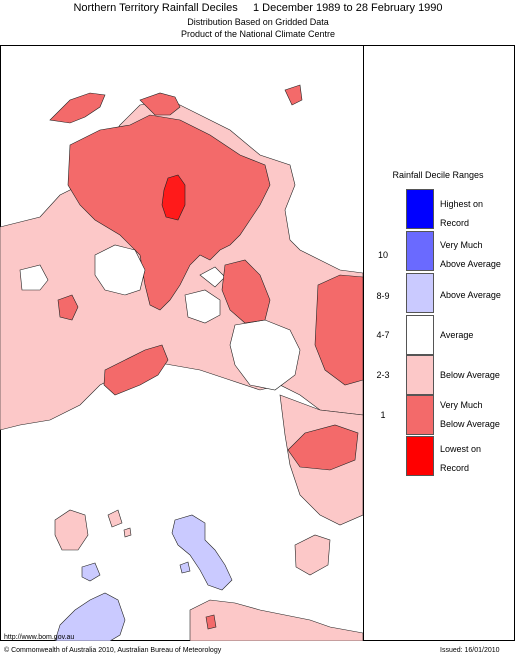 Image resolution: width=516 pixels, height=658 pixels. I want to click on legend-label-very-much-above-average: Very Much Above Average, so click(477, 255).